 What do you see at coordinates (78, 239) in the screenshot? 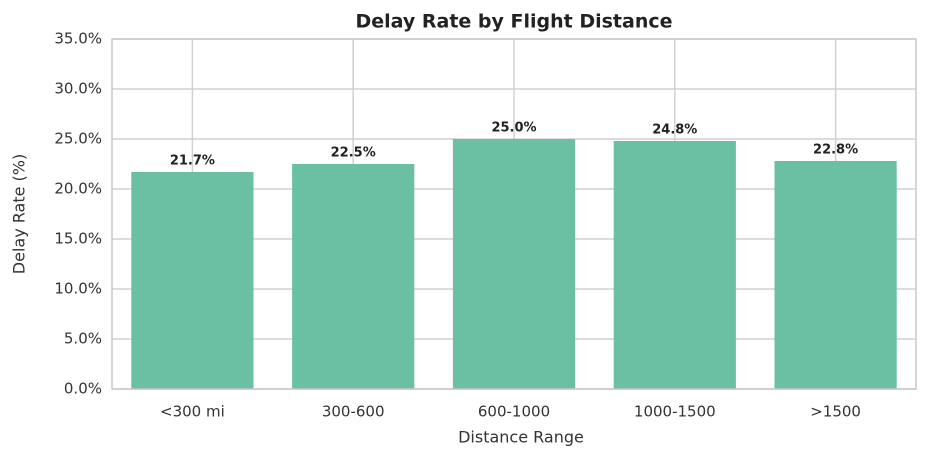
I see `y-tick-label: 15.0%` at bounding box center [78, 239].